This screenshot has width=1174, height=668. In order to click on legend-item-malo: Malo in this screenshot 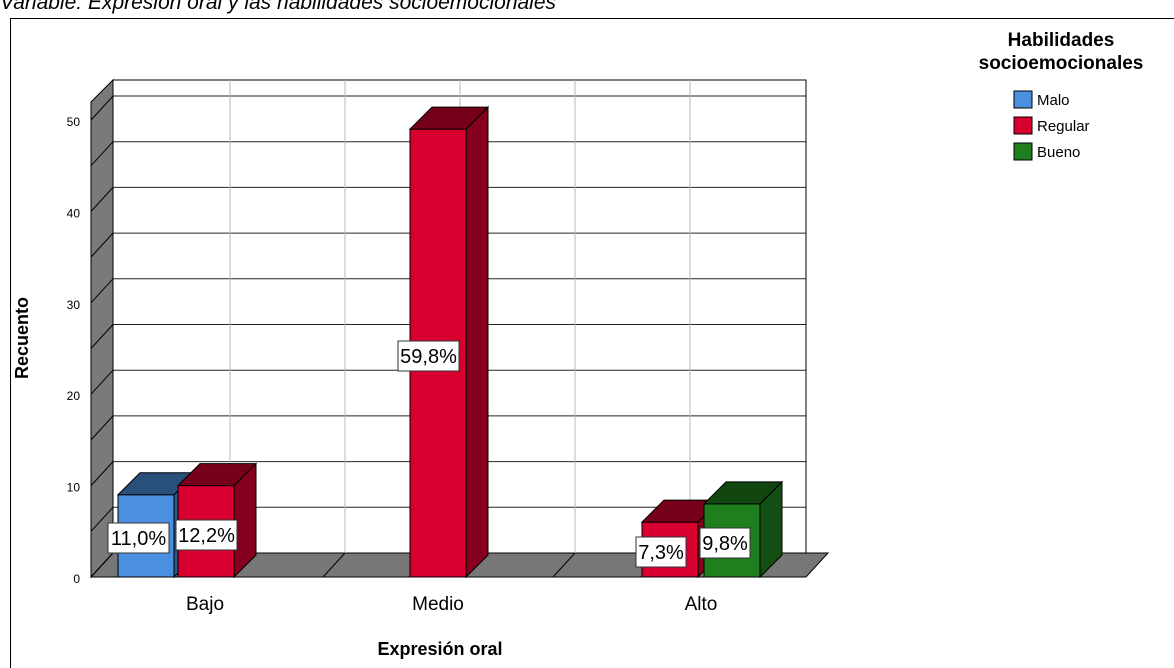, I will do `click(1041, 99)`.